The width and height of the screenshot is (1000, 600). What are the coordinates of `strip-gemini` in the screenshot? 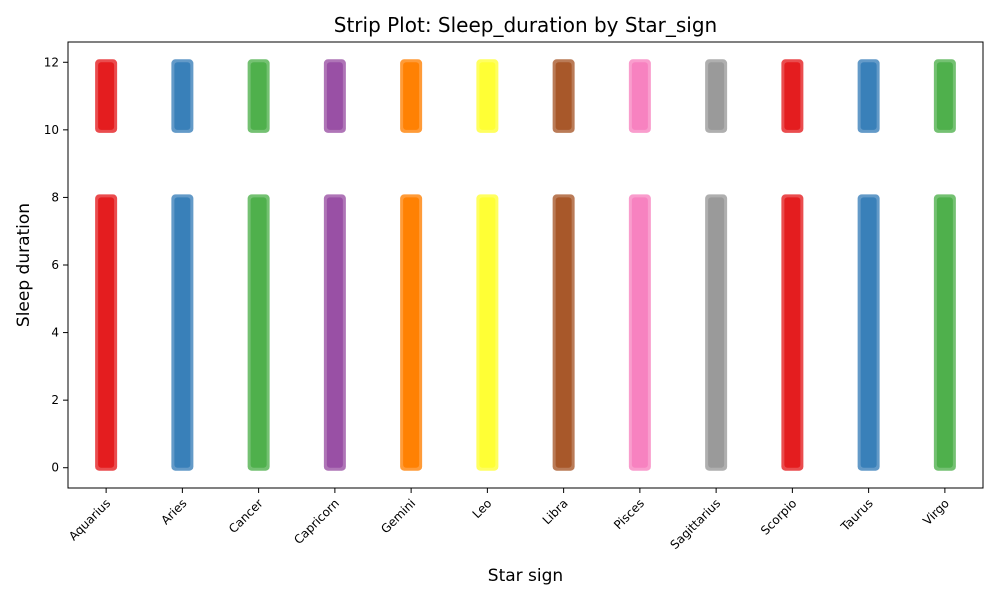 It's located at (411, 265).